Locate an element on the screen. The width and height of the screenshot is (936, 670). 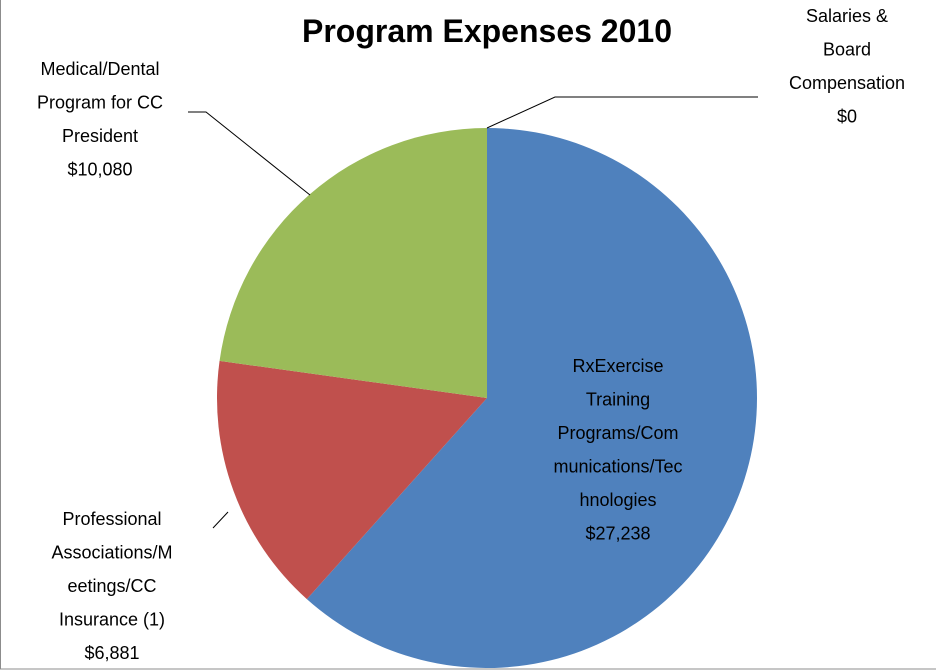
slice-value-label: $0 is located at coordinates (847, 117).